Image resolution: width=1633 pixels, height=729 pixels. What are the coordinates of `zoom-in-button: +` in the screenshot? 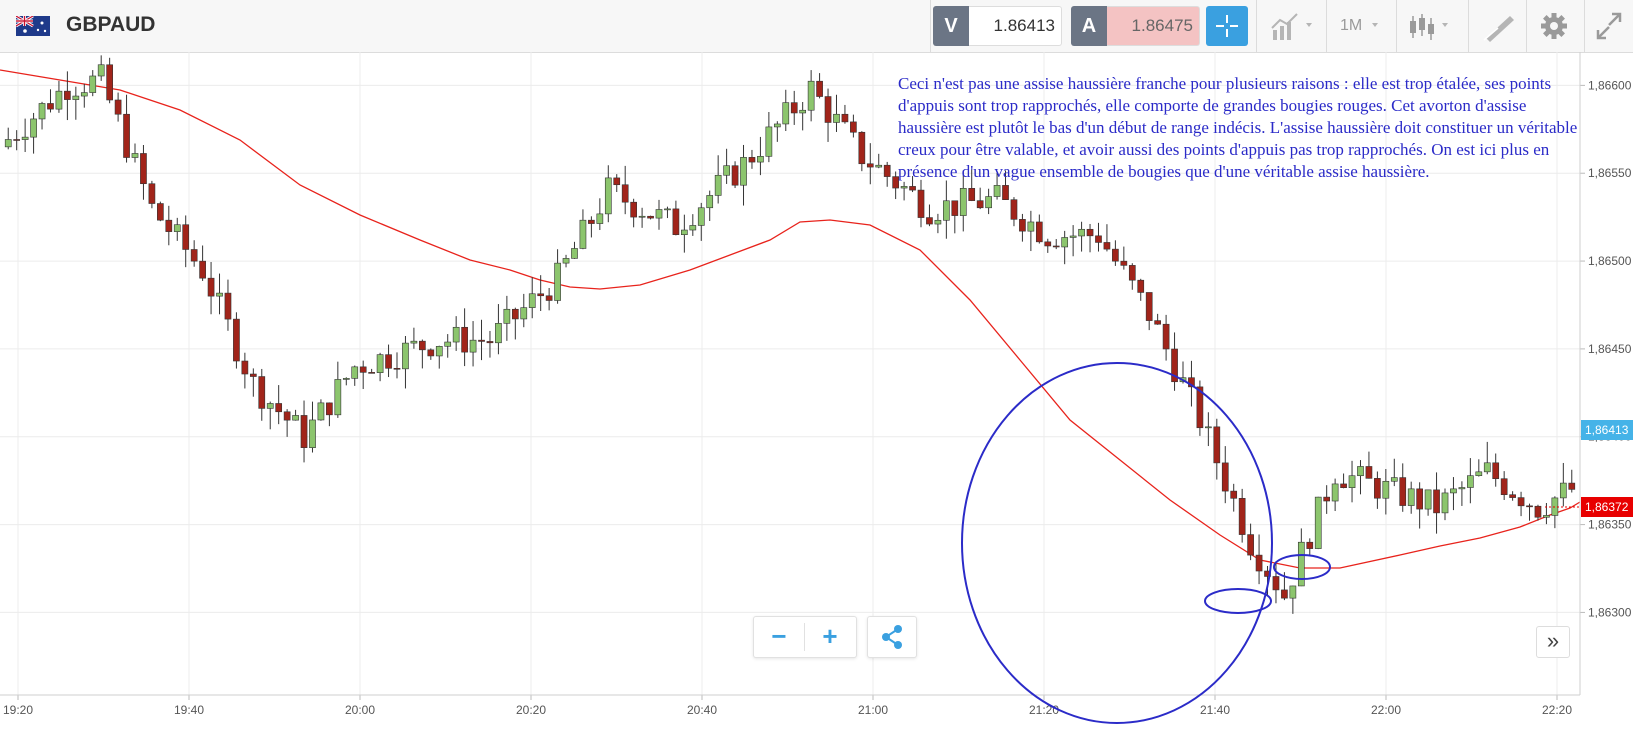 It's located at (830, 636).